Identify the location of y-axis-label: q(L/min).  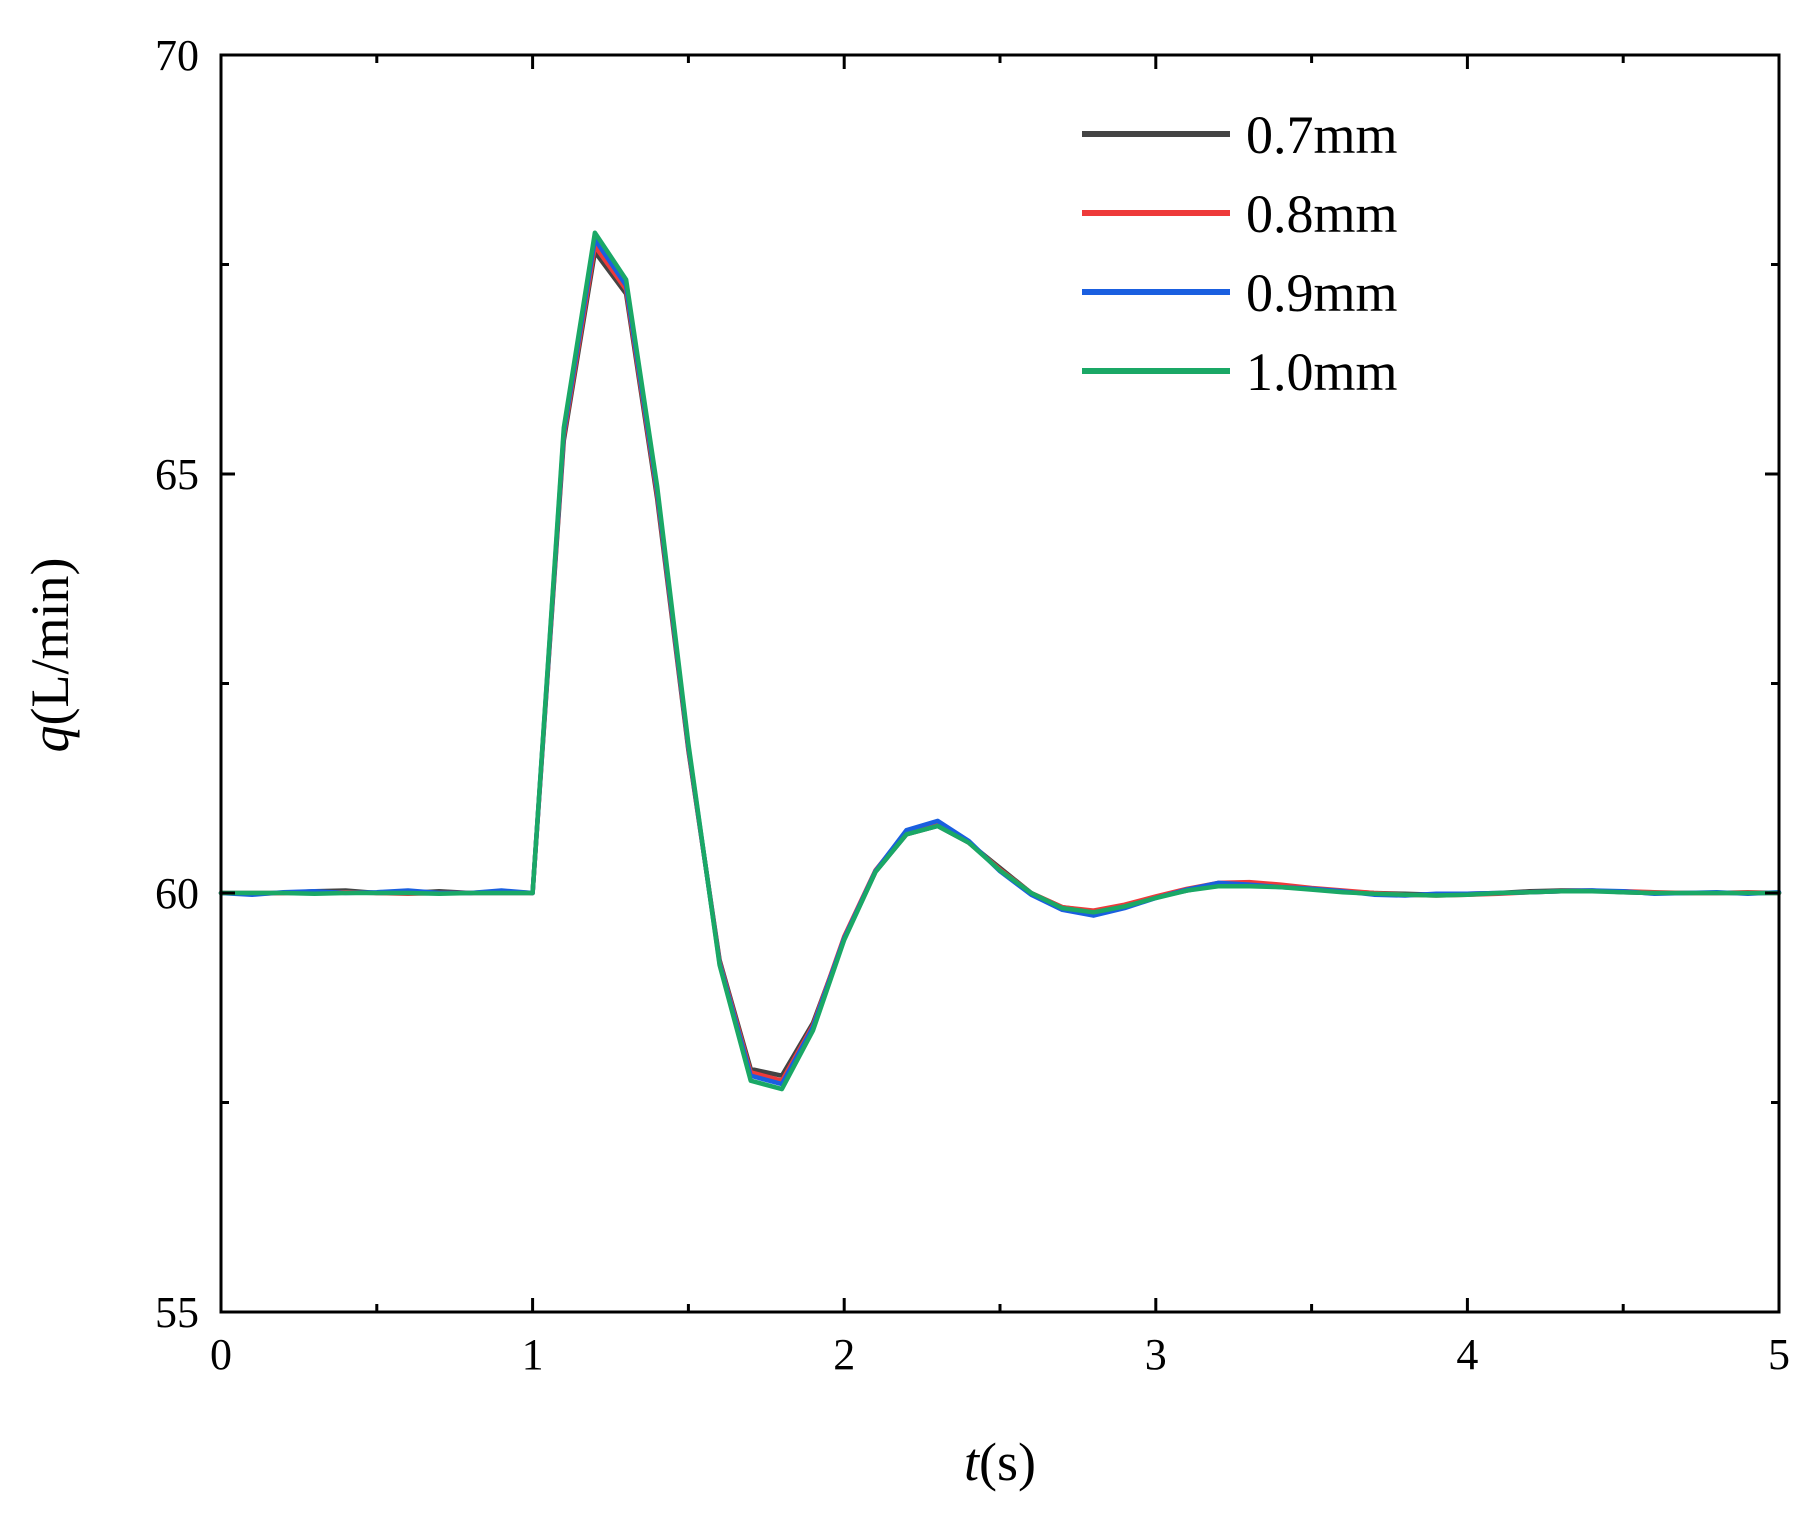
(50, 655).